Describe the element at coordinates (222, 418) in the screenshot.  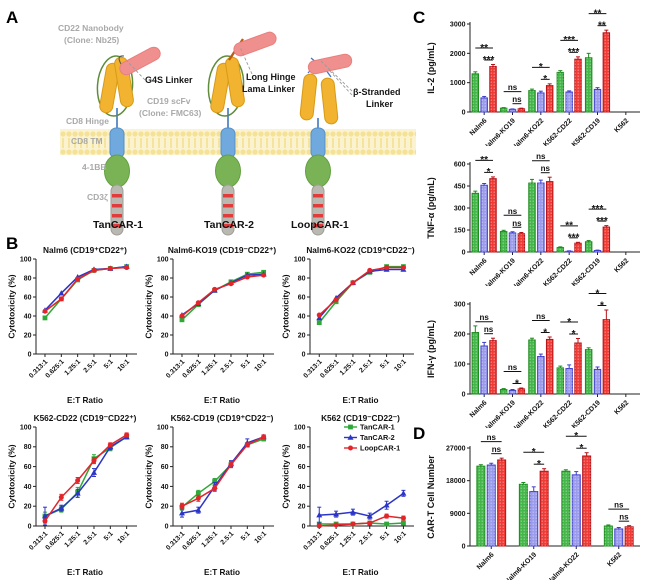
I see `svg-text: K562-CD19 (CD19⁺CD22⁻)` at that location.